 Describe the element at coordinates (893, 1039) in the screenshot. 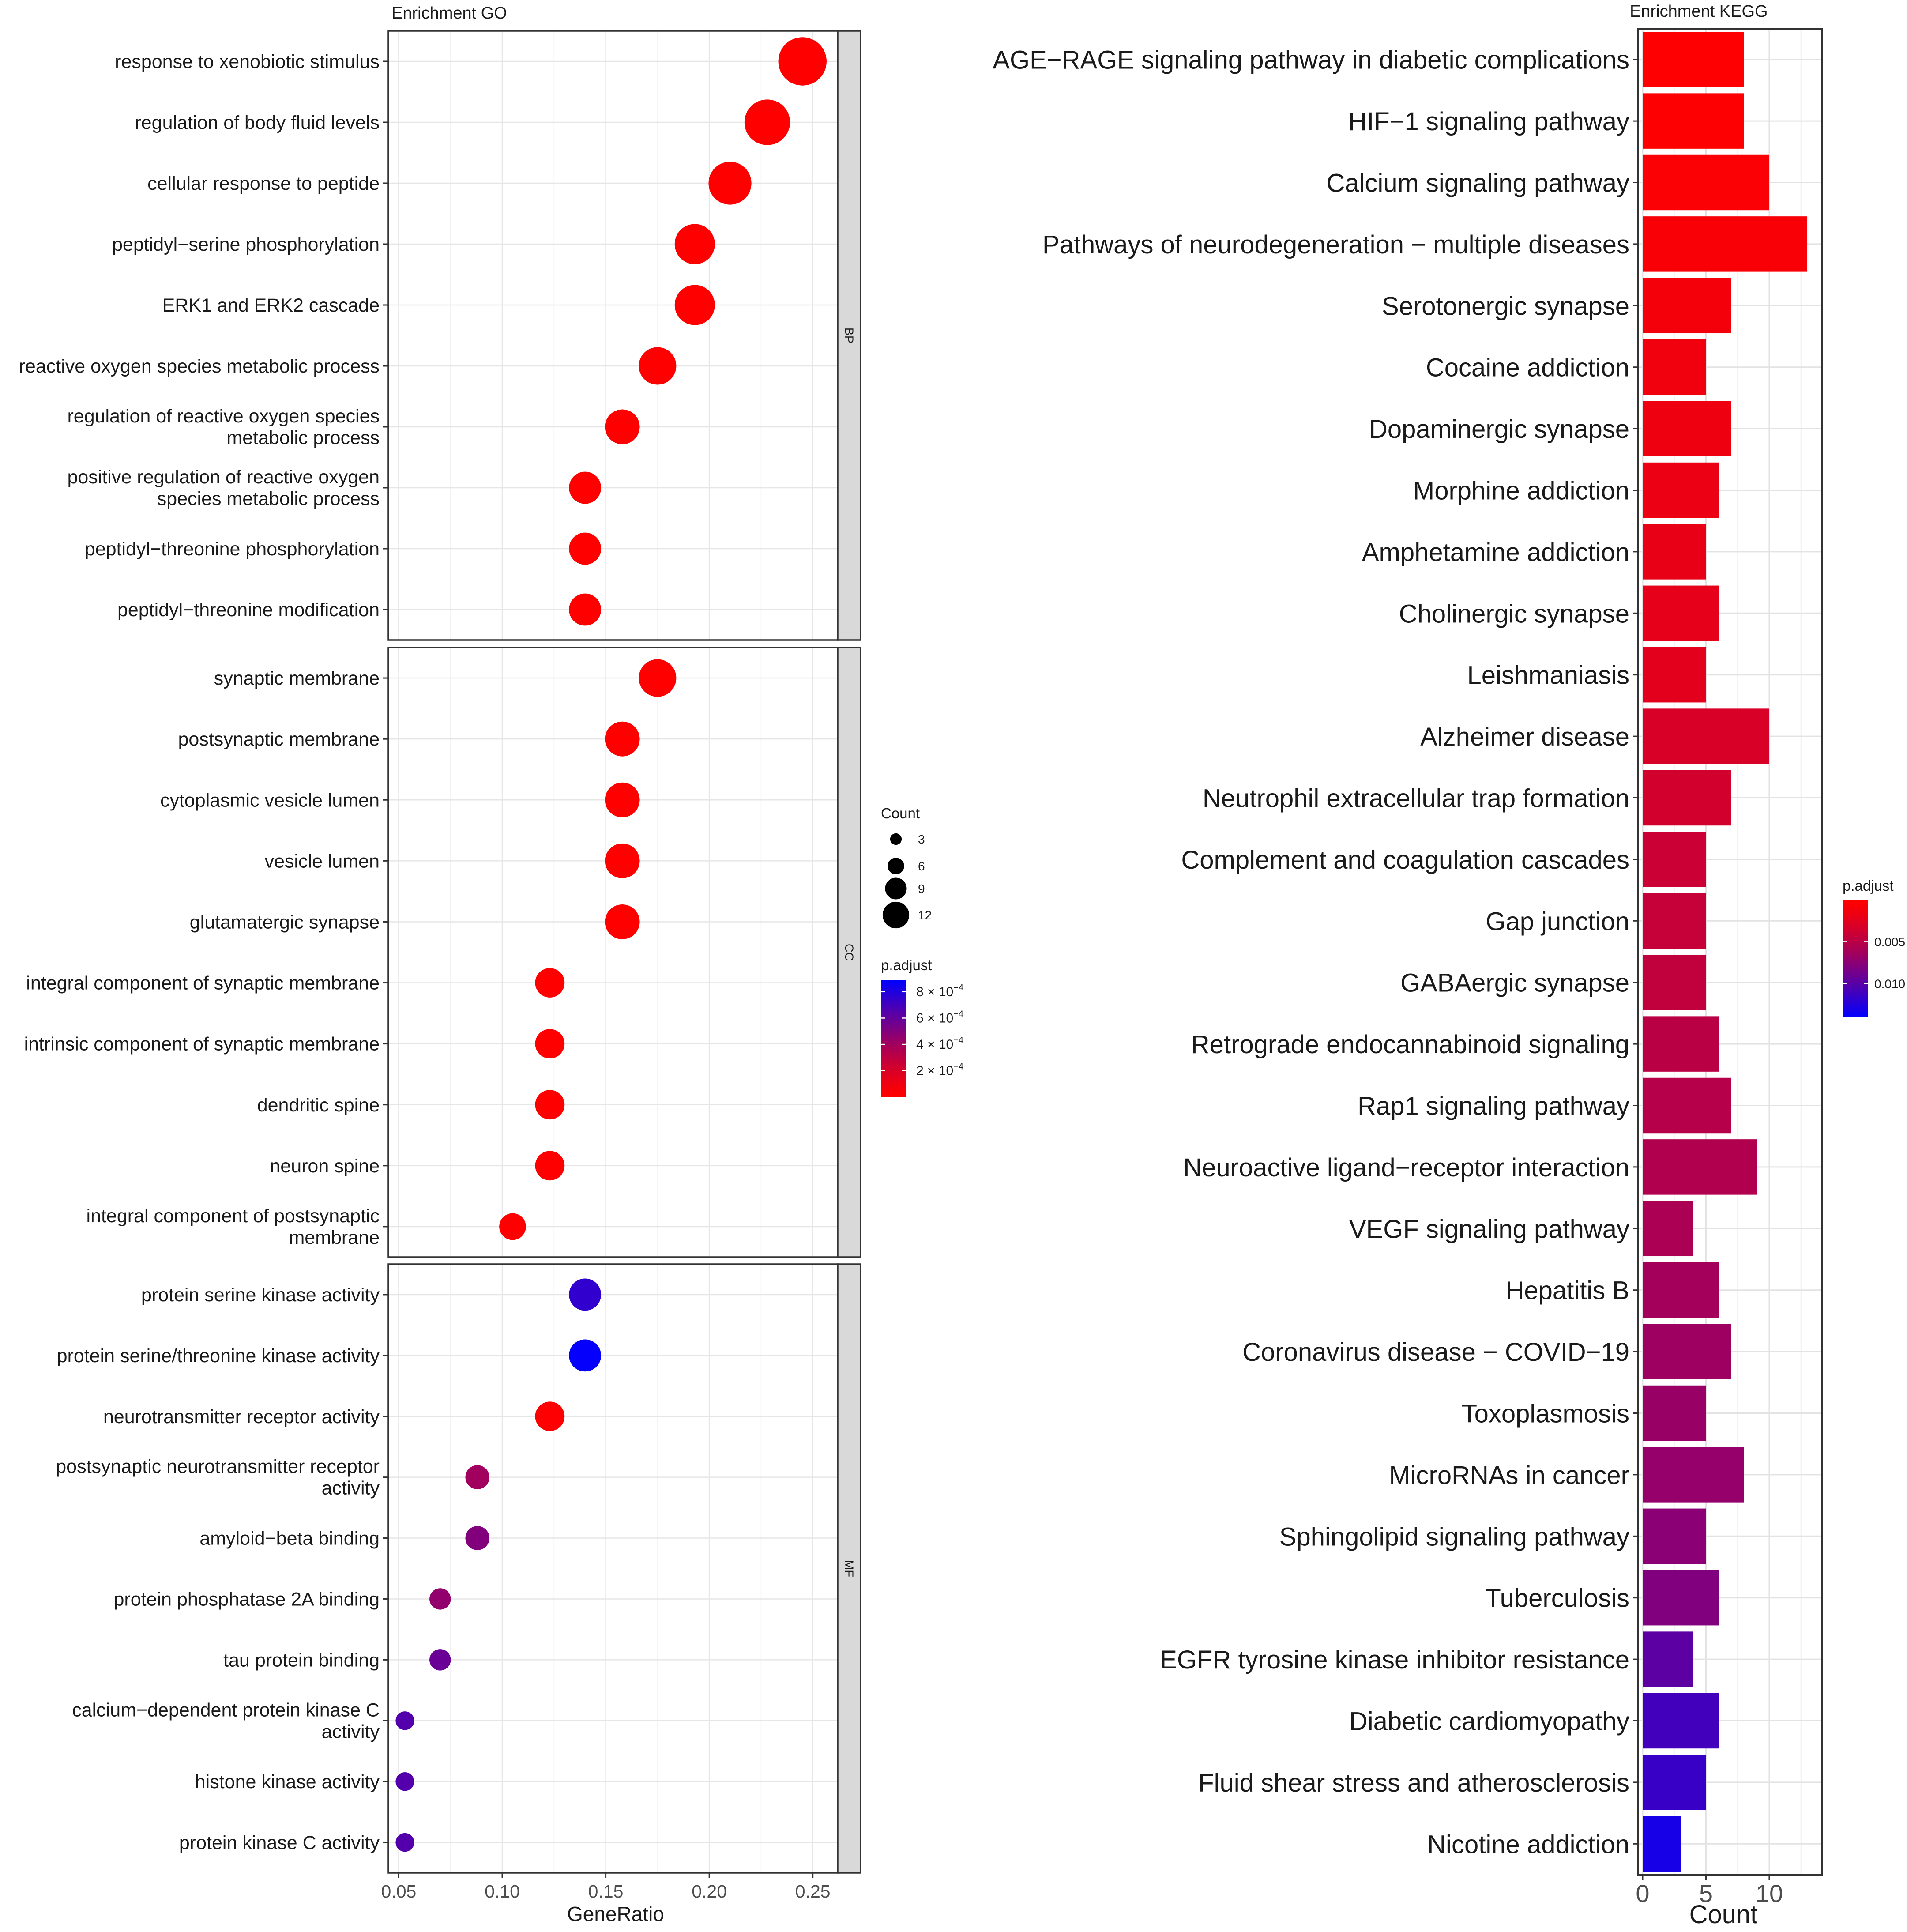

I see `go-color-bar-fill` at that location.